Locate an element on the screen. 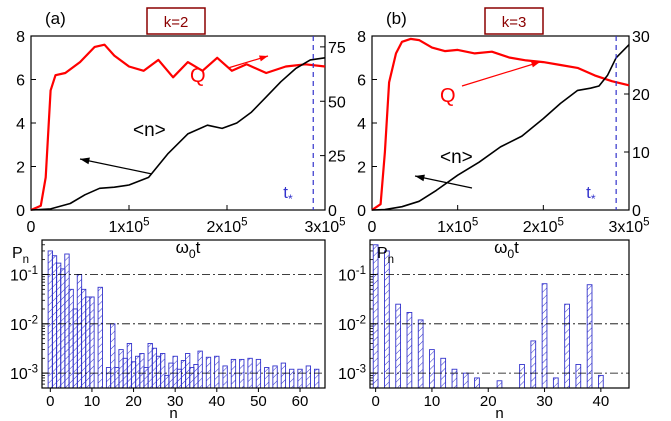 The height and width of the screenshot is (421, 671). y-tick-label: 10⁻¹ is located at coordinates (352, 274).